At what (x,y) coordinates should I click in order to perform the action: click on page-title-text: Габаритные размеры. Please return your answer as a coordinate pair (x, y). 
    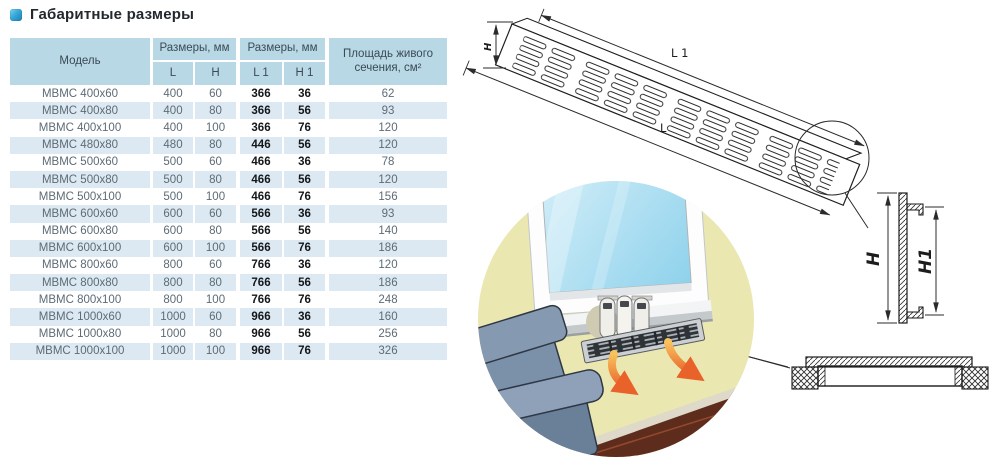
    Looking at the image, I should click on (112, 14).